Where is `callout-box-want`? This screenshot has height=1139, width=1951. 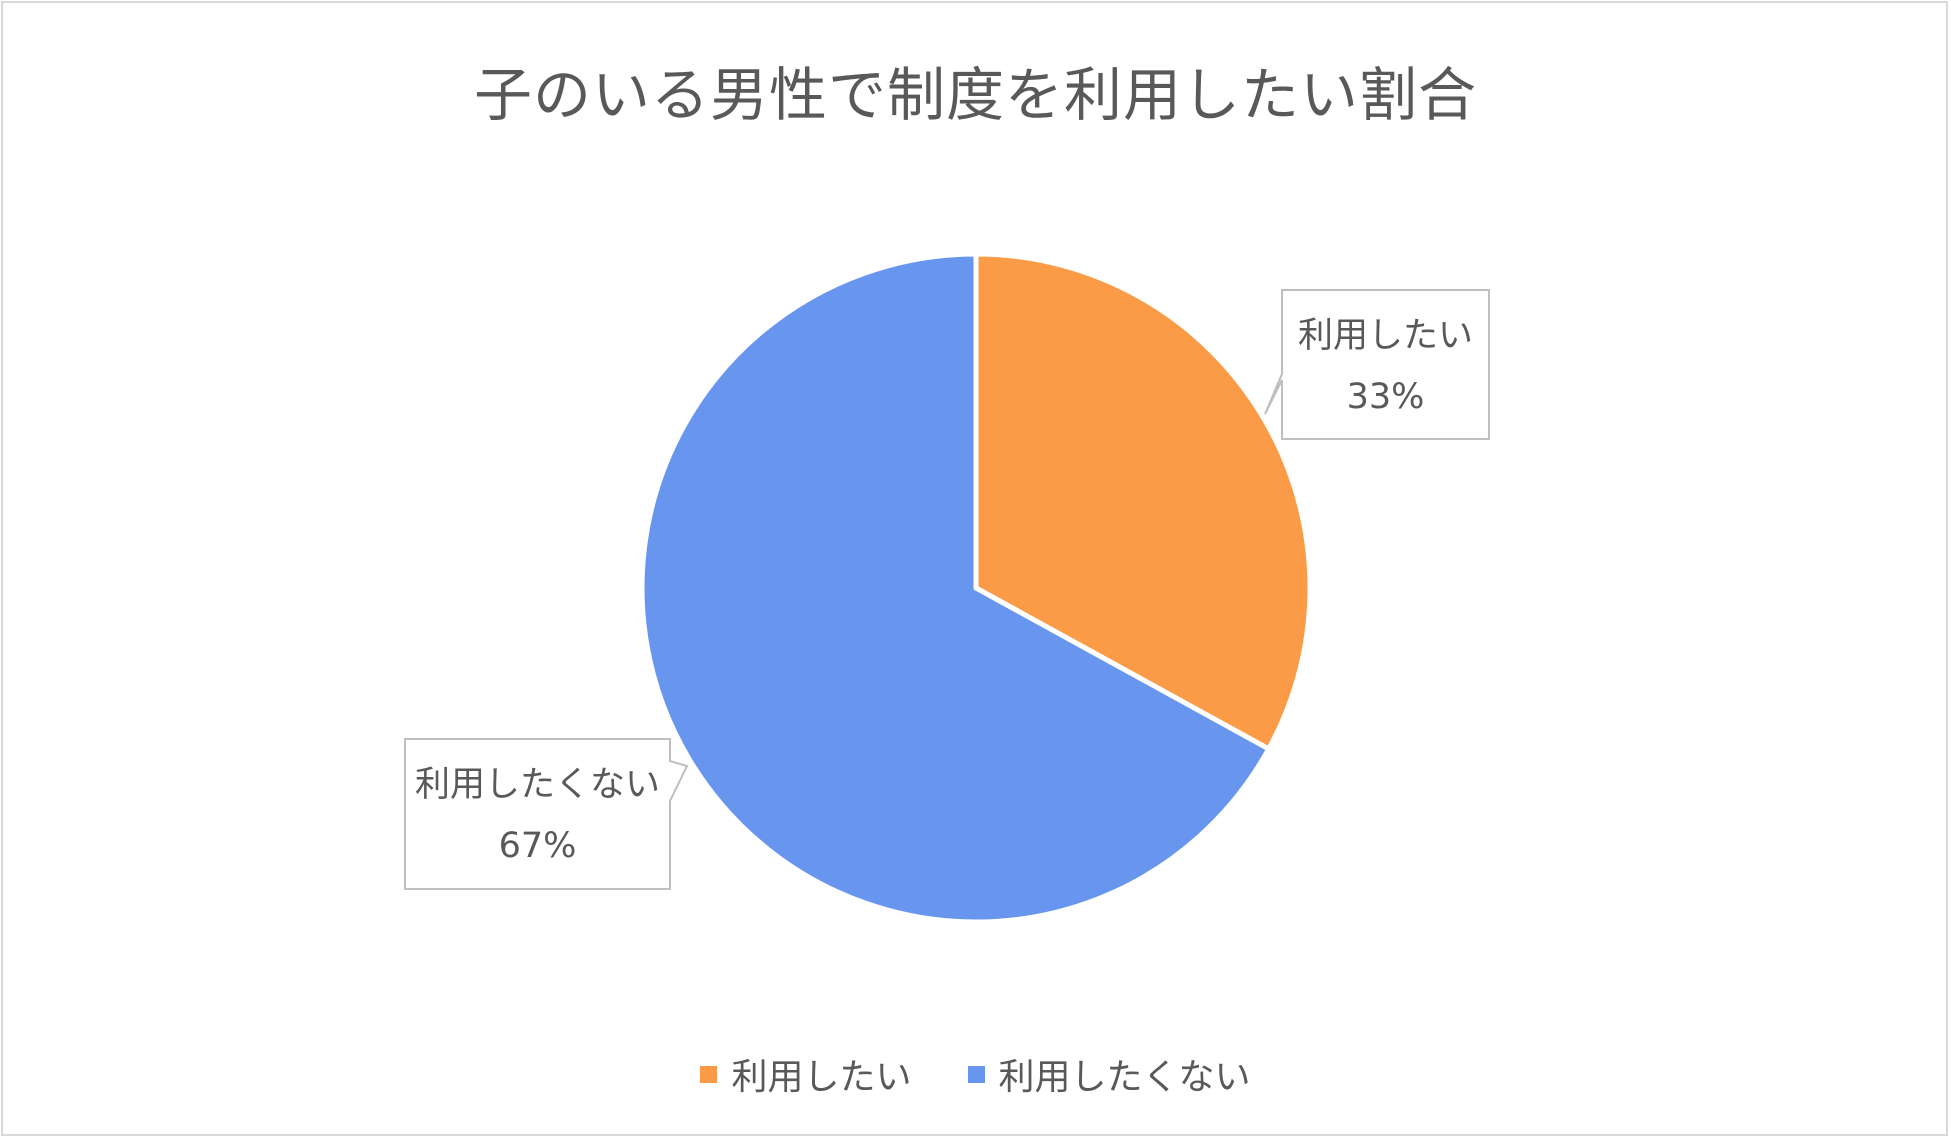 callout-box-want is located at coordinates (1377, 364).